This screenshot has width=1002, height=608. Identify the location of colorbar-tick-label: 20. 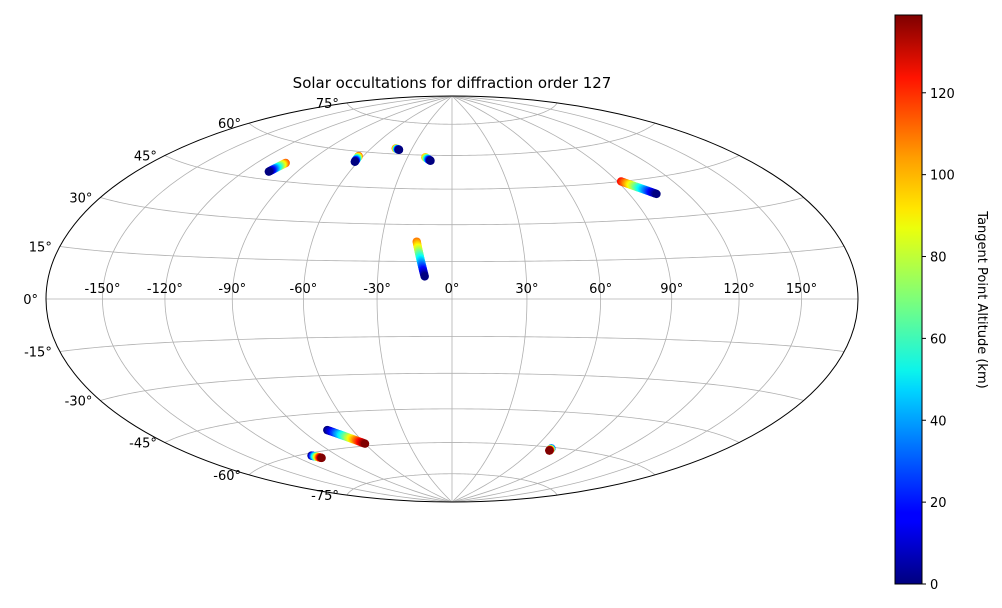
(938, 503).